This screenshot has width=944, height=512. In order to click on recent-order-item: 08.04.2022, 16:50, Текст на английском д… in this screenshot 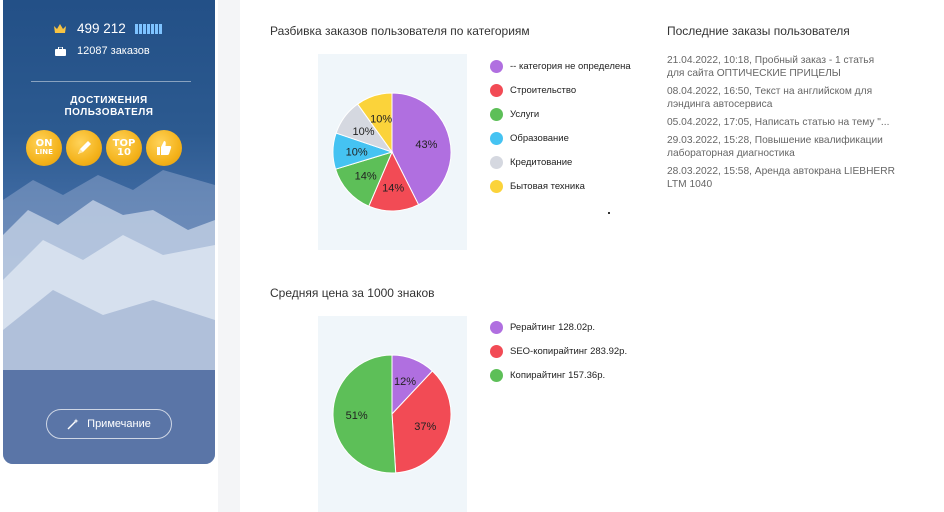, I will do `click(770, 98)`.